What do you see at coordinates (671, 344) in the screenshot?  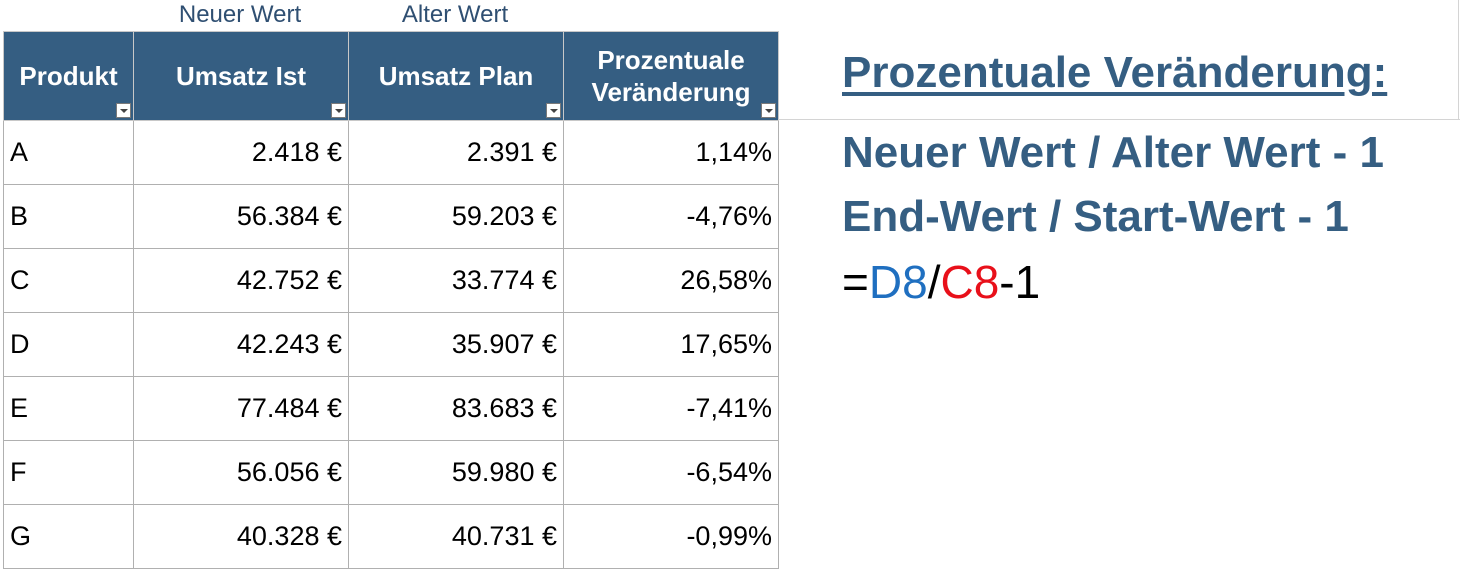 I see `cell-veraenderung: 17,65%` at bounding box center [671, 344].